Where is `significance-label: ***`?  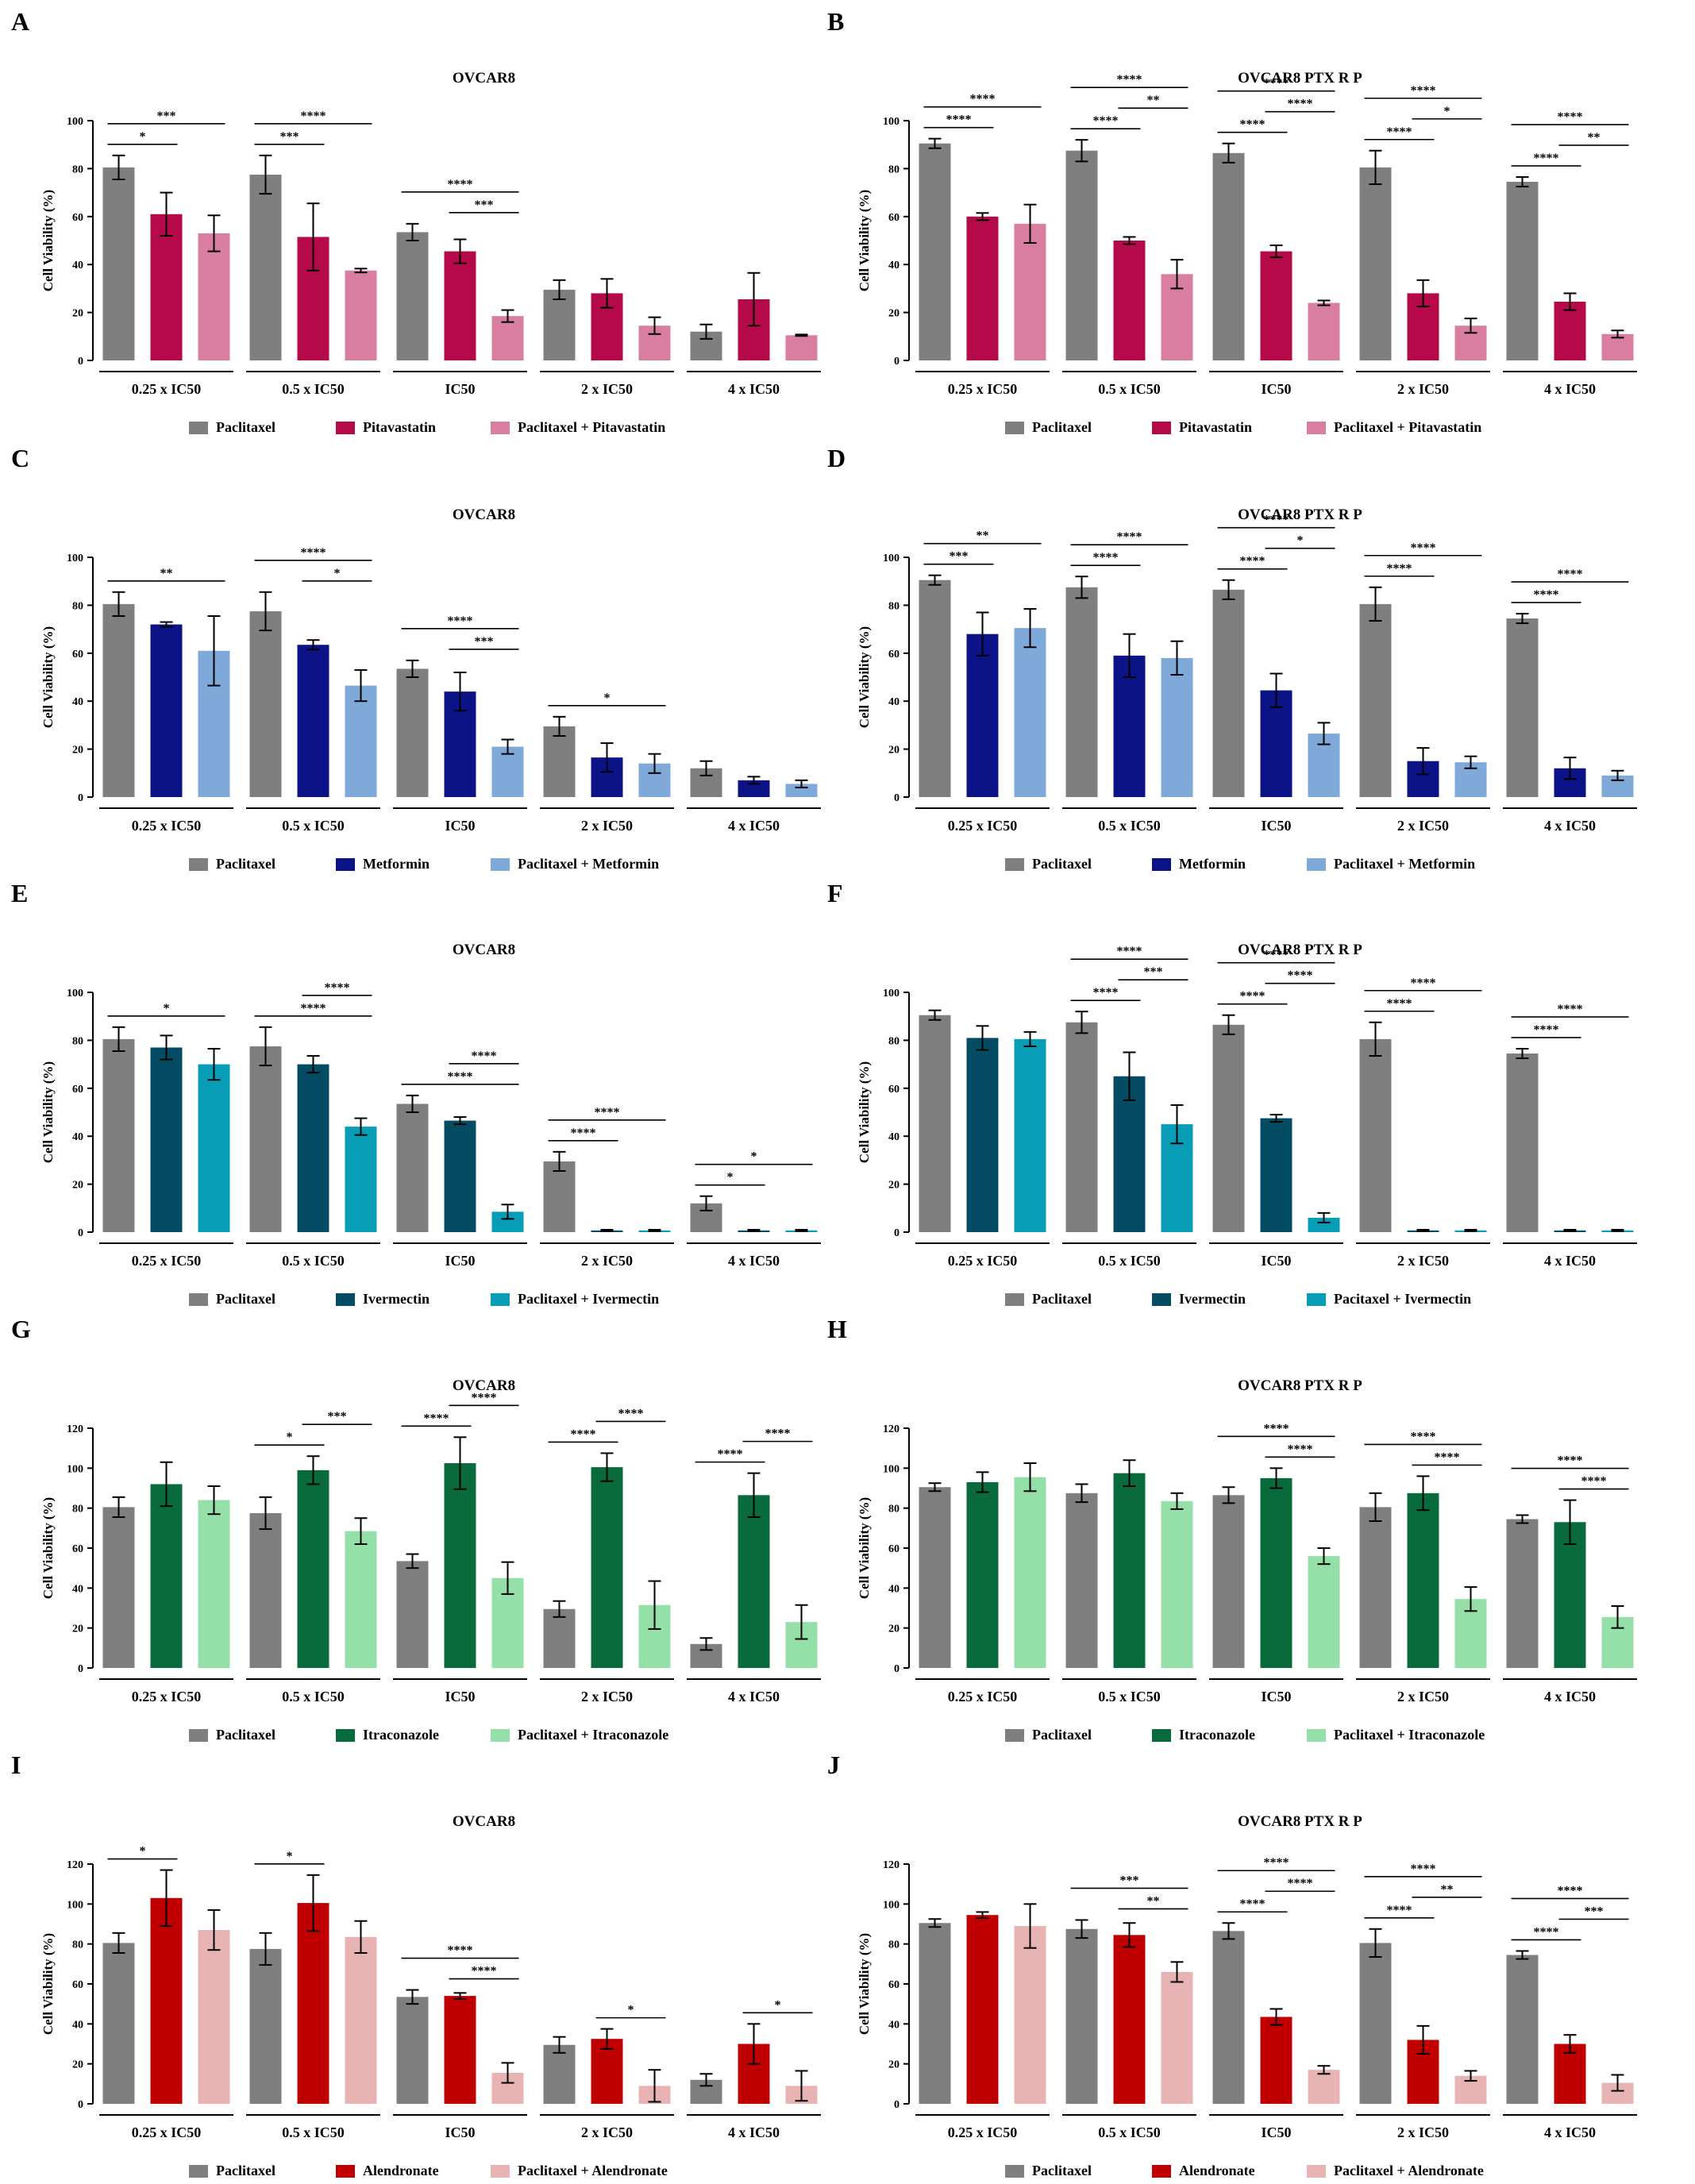 significance-label: *** is located at coordinates (1153, 972).